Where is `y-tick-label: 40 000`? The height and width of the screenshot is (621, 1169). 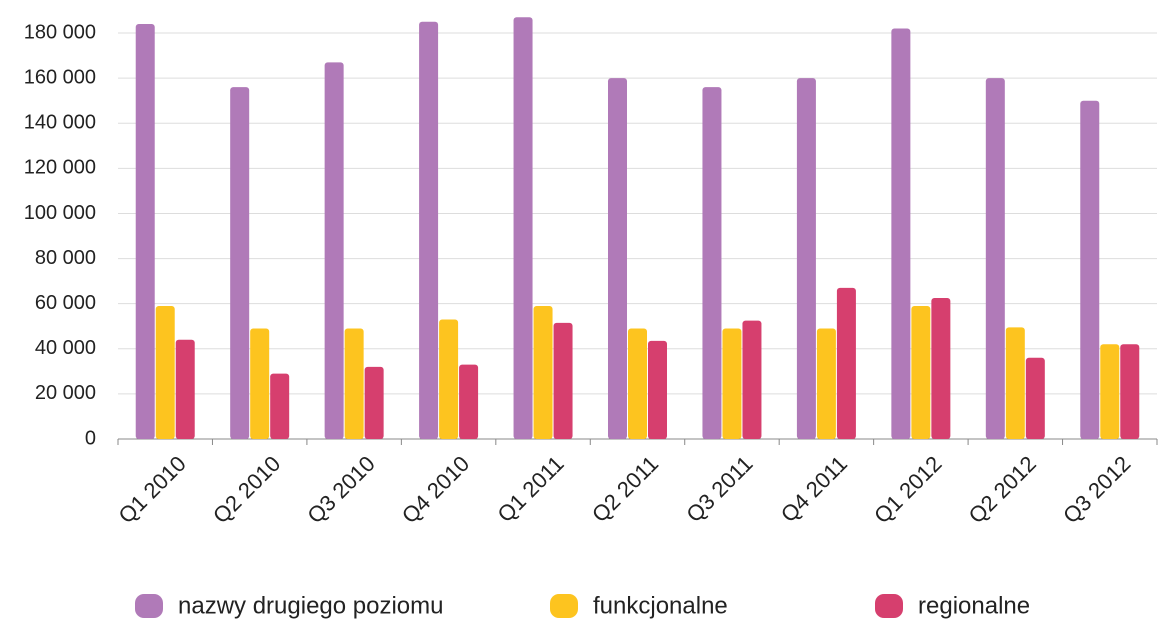
y-tick-label: 40 000 is located at coordinates (65, 348).